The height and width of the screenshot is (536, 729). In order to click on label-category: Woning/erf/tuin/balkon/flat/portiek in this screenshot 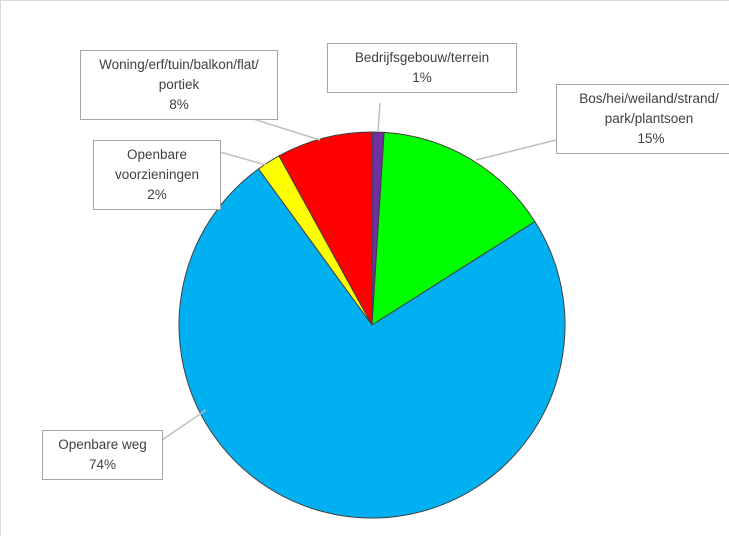, I will do `click(179, 74)`.